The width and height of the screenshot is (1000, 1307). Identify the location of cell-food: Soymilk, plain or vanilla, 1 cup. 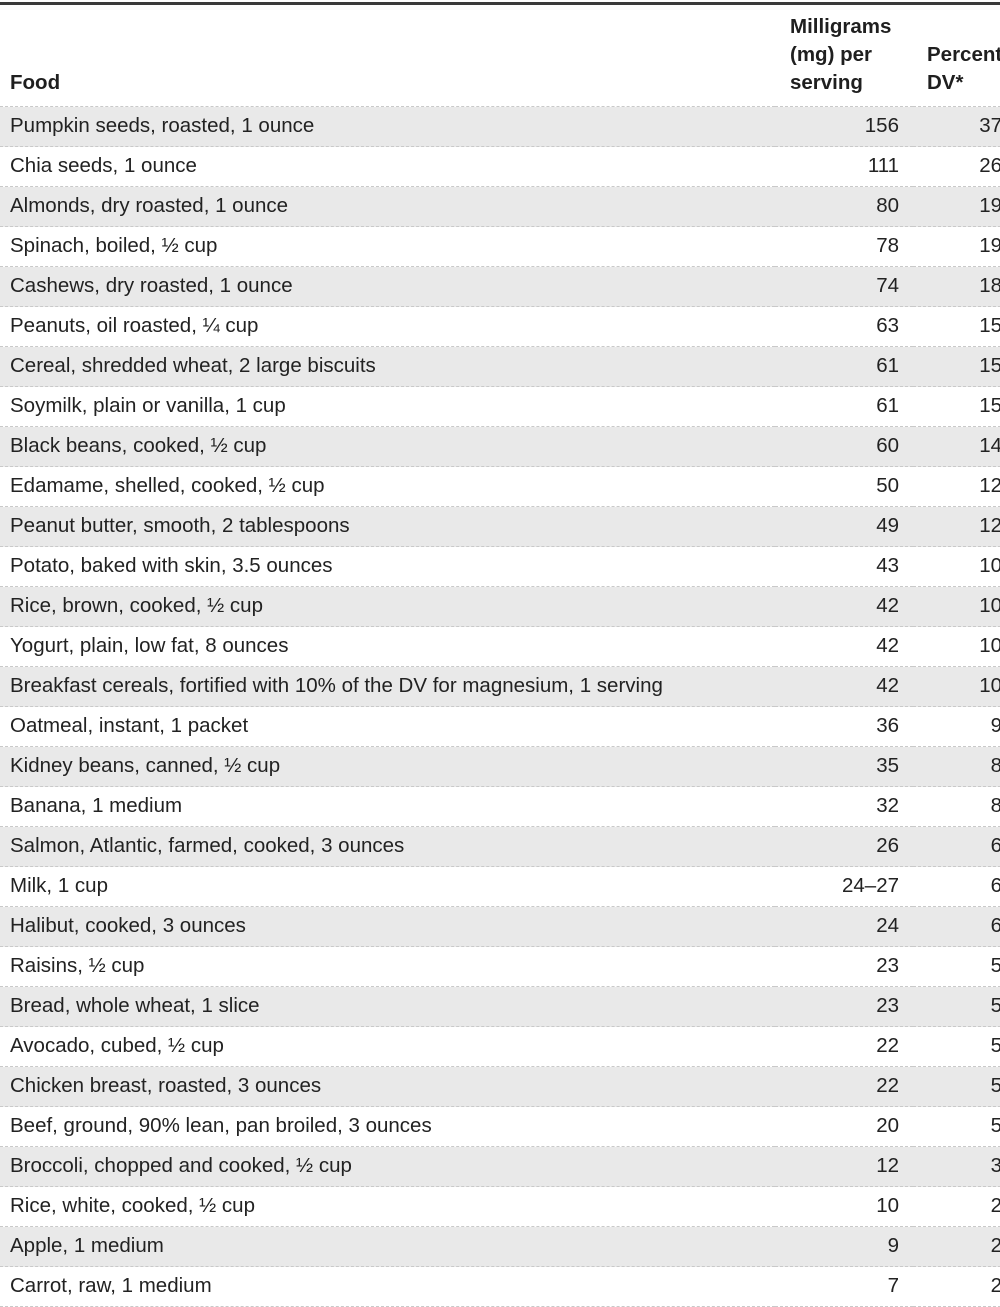
(387, 406).